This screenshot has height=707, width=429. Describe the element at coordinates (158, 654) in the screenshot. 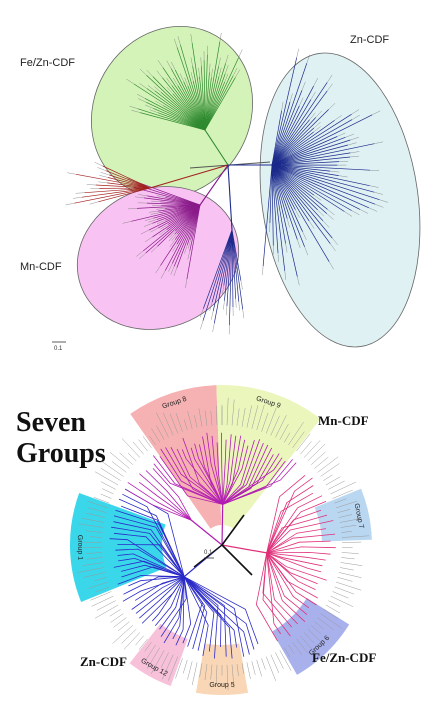

I see `wedge-g12` at that location.